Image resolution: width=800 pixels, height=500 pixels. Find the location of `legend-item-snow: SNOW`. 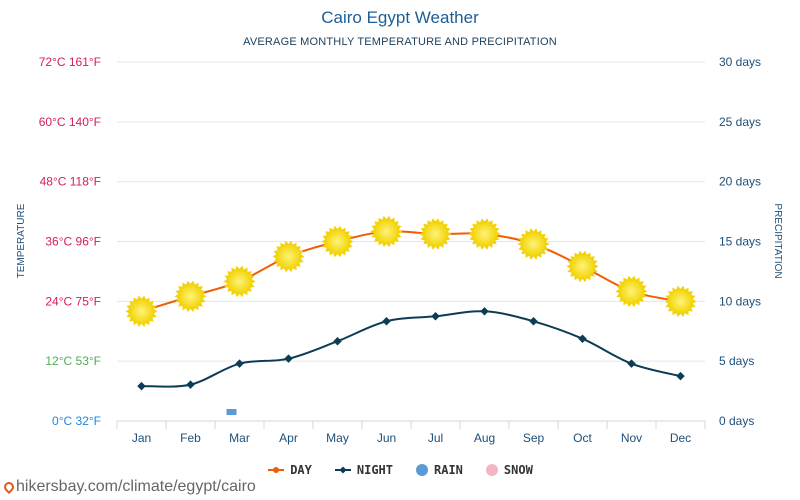

legend-item-snow: SNOW is located at coordinates (509, 470).